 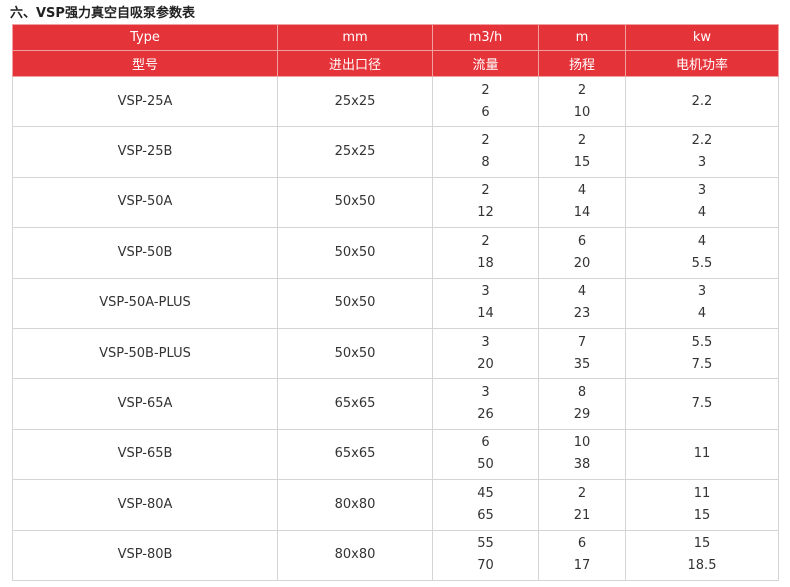 I want to click on cell: 2 21, so click(x=582, y=505).